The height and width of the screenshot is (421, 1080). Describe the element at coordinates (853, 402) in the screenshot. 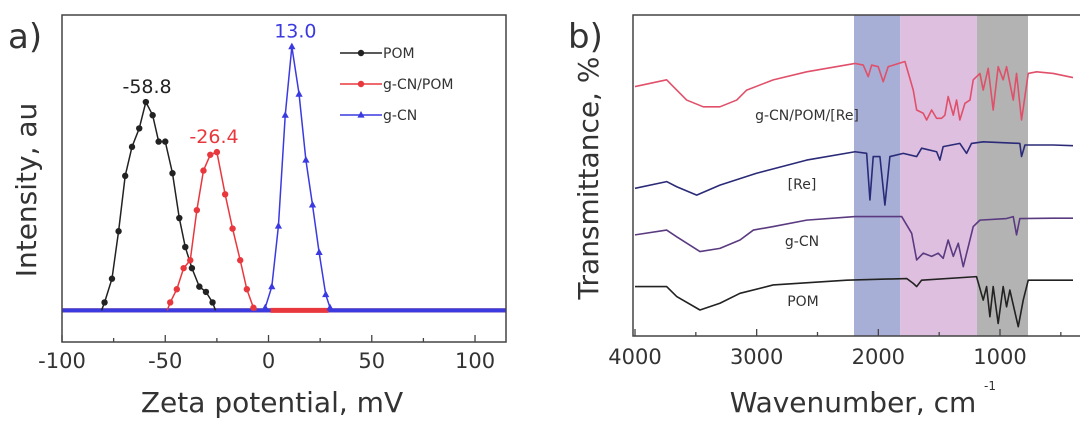

I see `panel-b-x-axis-label: Wavenumber, cm` at that location.